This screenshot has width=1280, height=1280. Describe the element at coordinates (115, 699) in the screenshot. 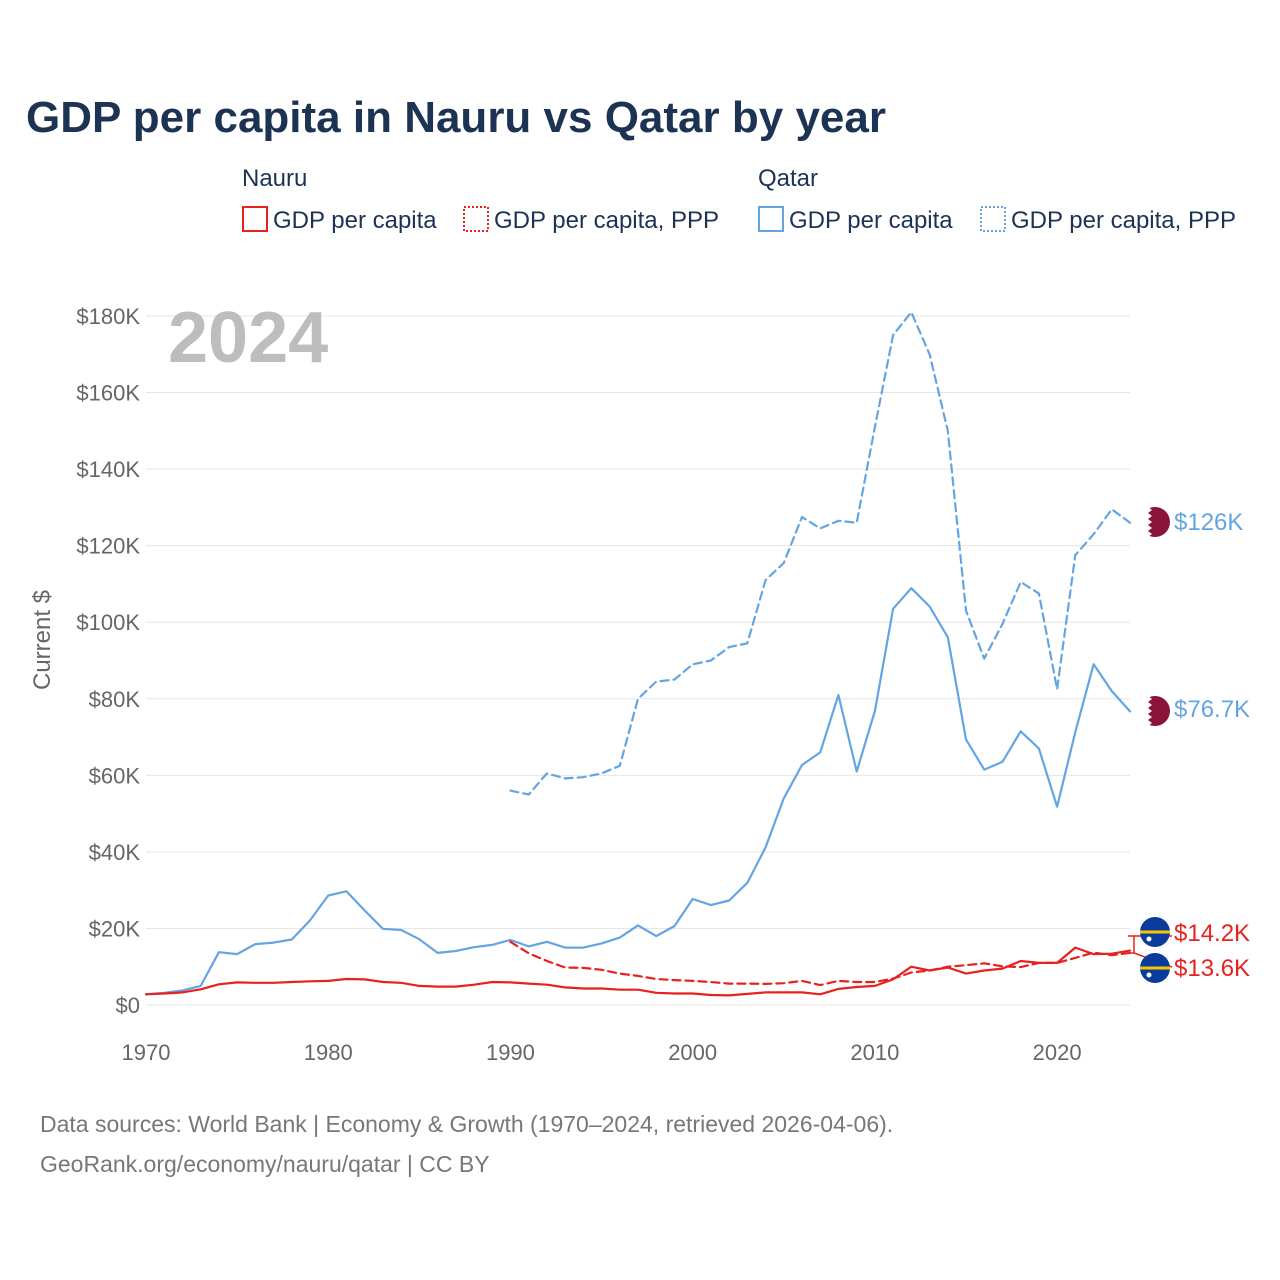

I see `y-tick-label: $80K` at that location.